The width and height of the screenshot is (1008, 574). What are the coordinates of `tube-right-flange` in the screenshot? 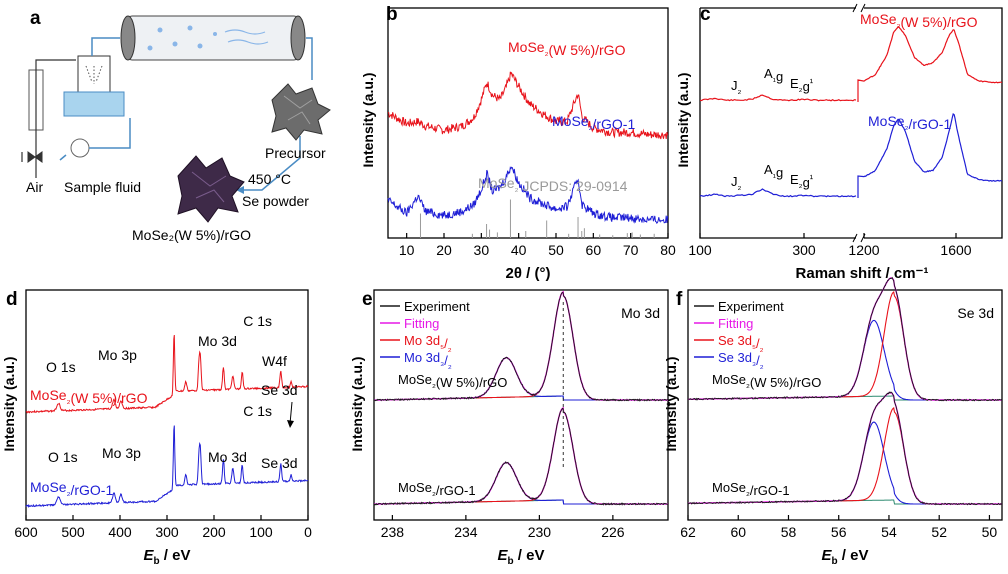 It's located at (298, 38).